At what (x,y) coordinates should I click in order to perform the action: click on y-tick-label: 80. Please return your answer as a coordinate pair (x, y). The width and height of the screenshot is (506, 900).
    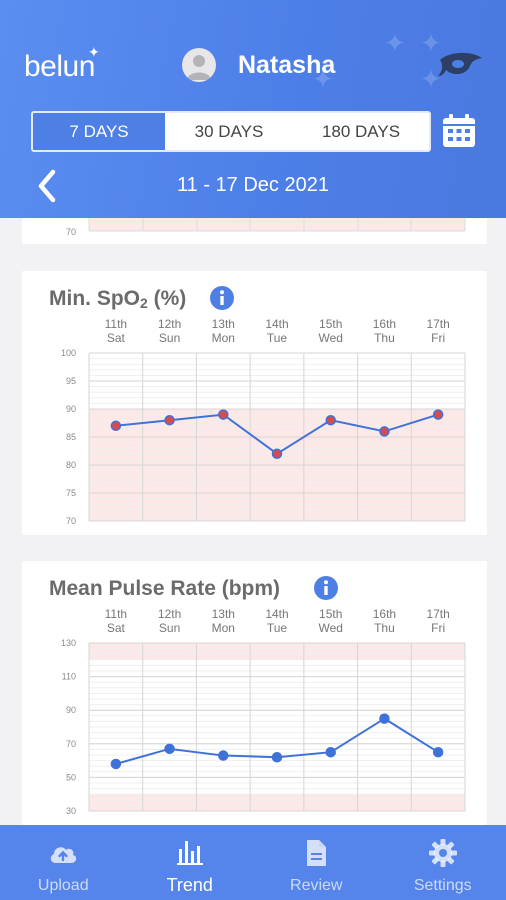
    Looking at the image, I should click on (71, 465).